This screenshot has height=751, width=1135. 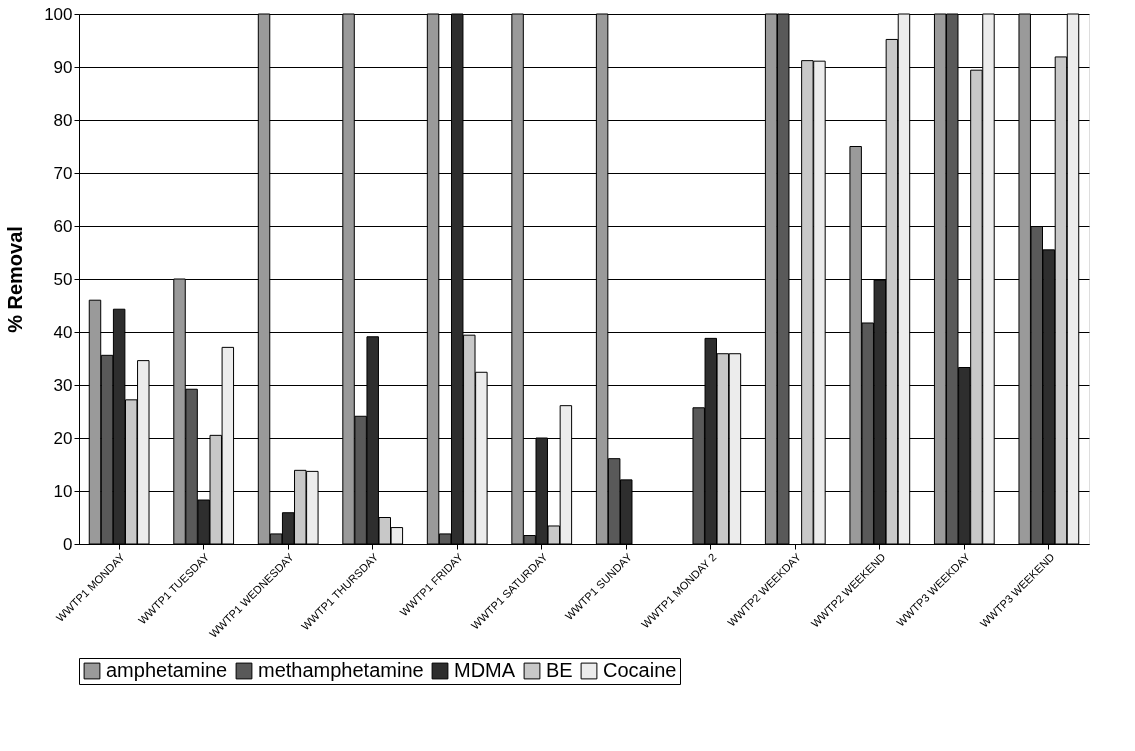 What do you see at coordinates (63, 120) in the screenshot?
I see `y-tick-label: 80` at bounding box center [63, 120].